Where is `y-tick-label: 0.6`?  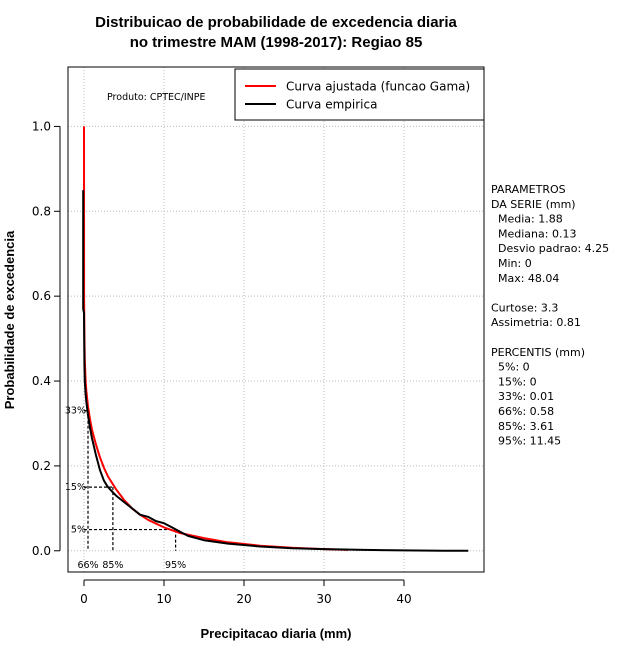
y-tick-label: 0.6 is located at coordinates (41, 296).